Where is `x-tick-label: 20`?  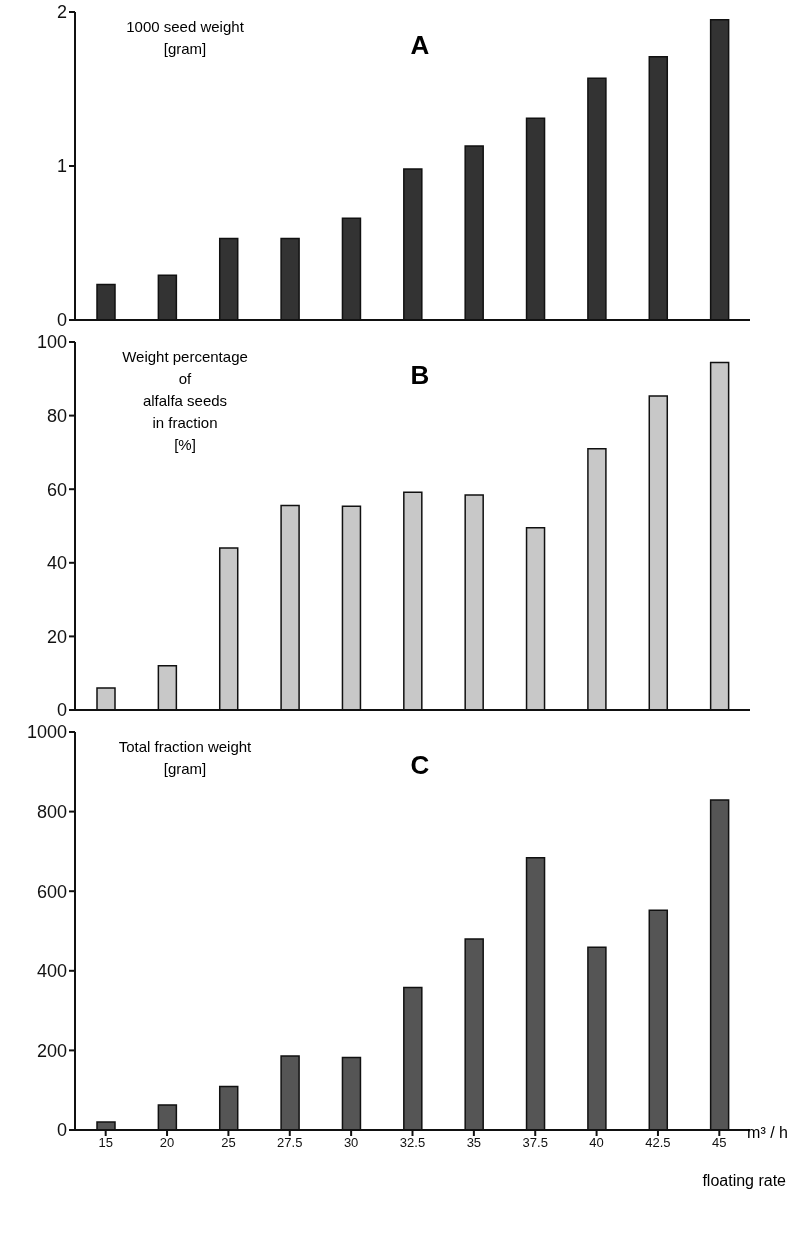
x-tick-label: 20 is located at coordinates (167, 1143).